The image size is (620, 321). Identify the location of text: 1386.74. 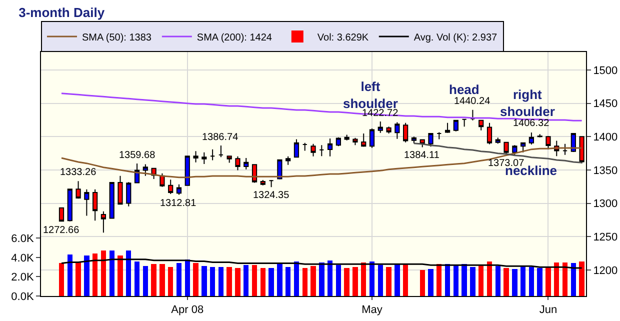
(220, 137).